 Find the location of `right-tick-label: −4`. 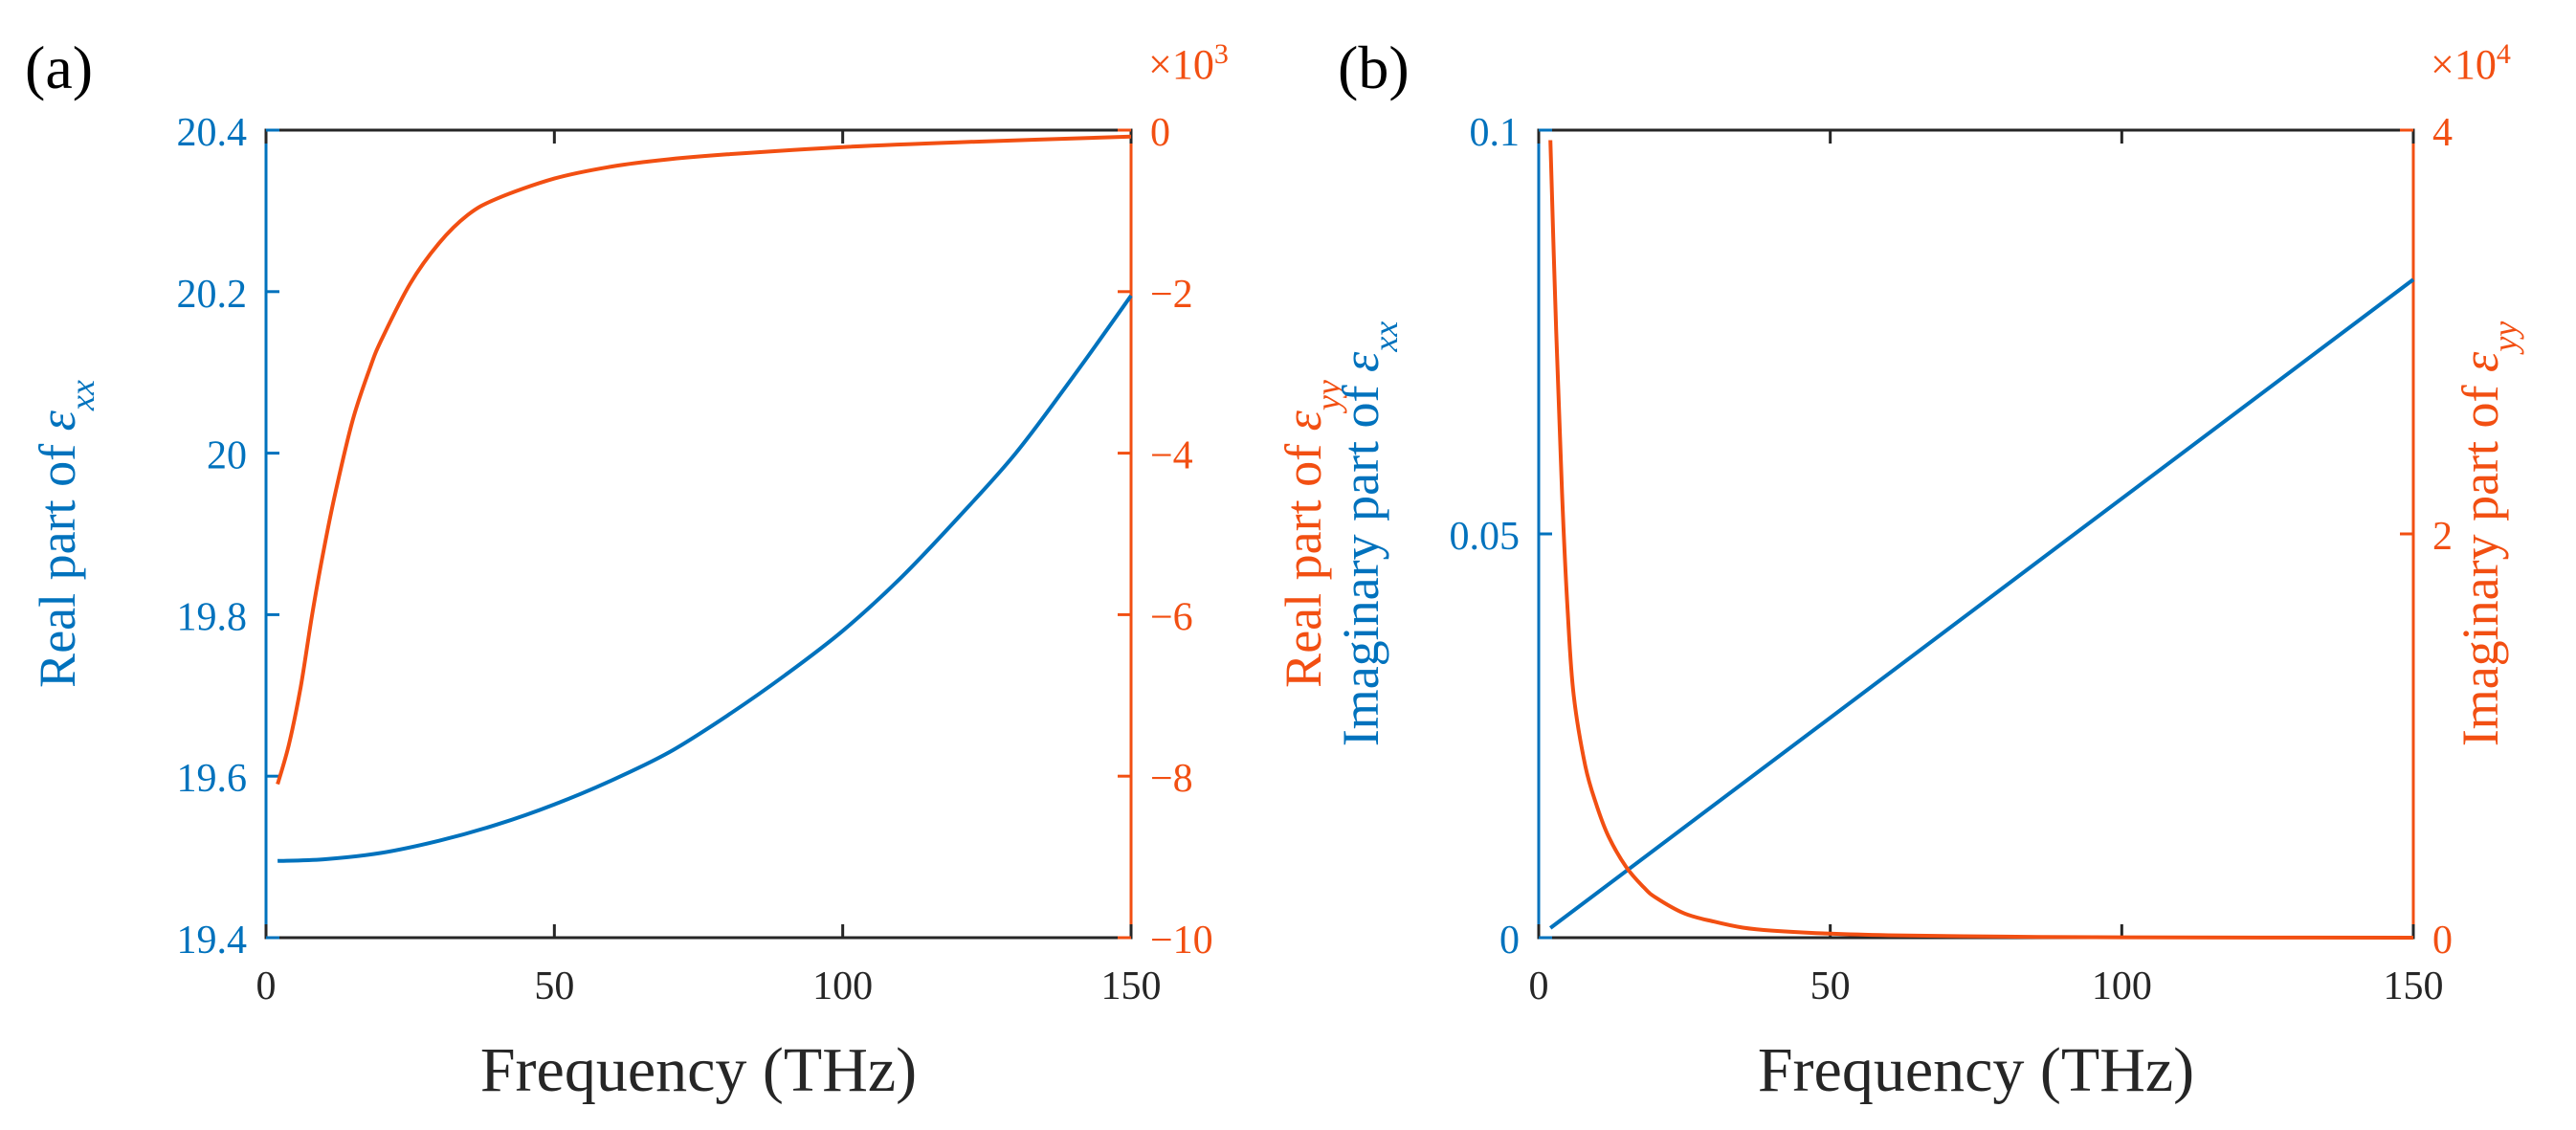

right-tick-label: −4 is located at coordinates (1171, 456).